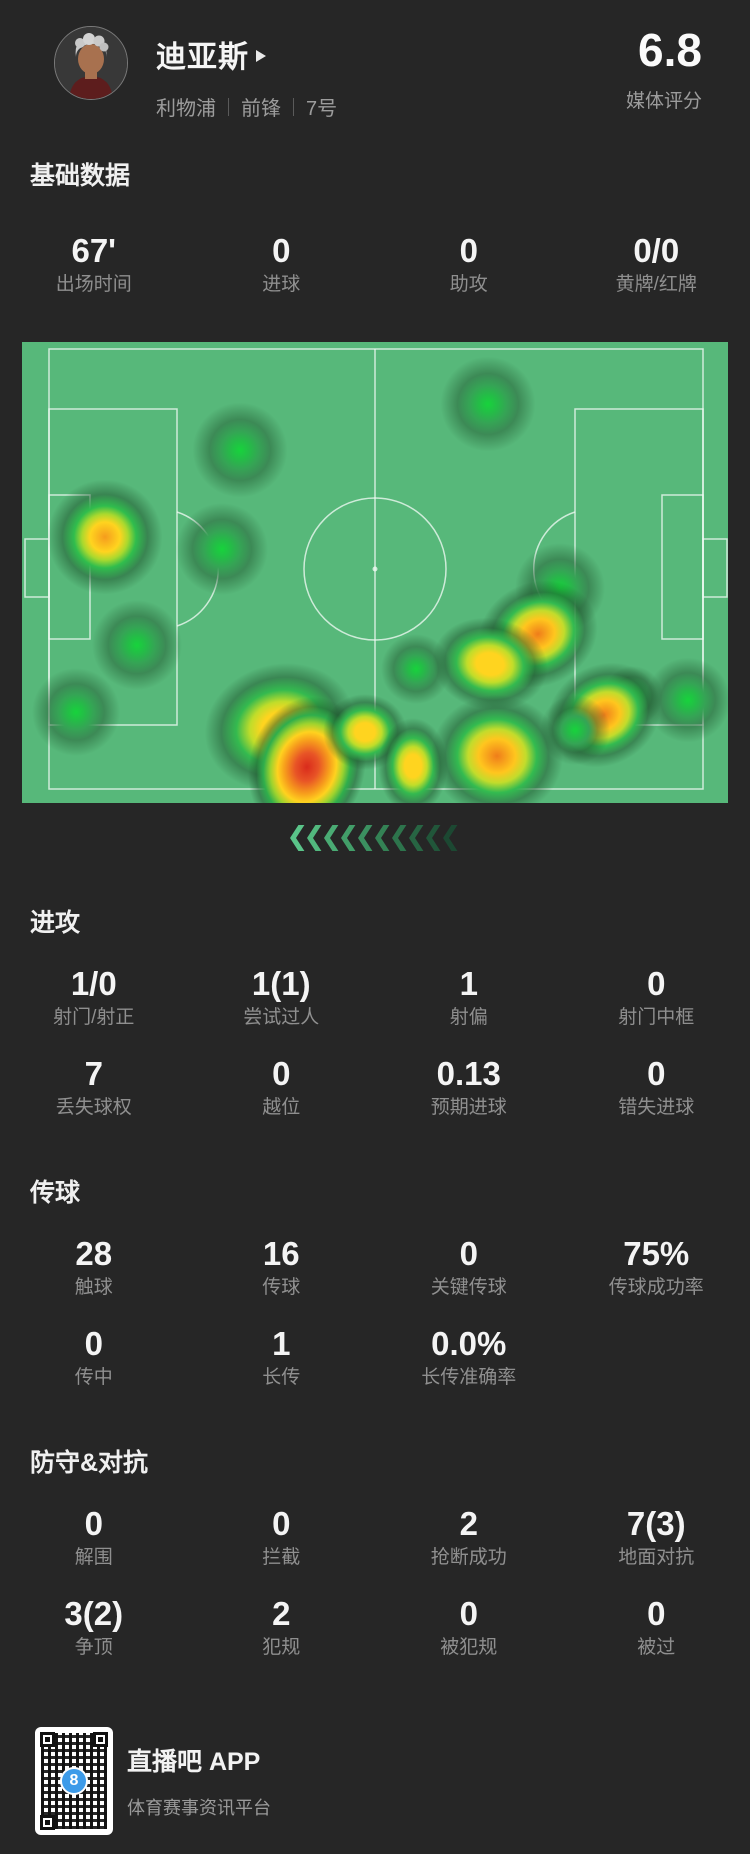  I want to click on stat-cell-empty, so click(656, 1357).